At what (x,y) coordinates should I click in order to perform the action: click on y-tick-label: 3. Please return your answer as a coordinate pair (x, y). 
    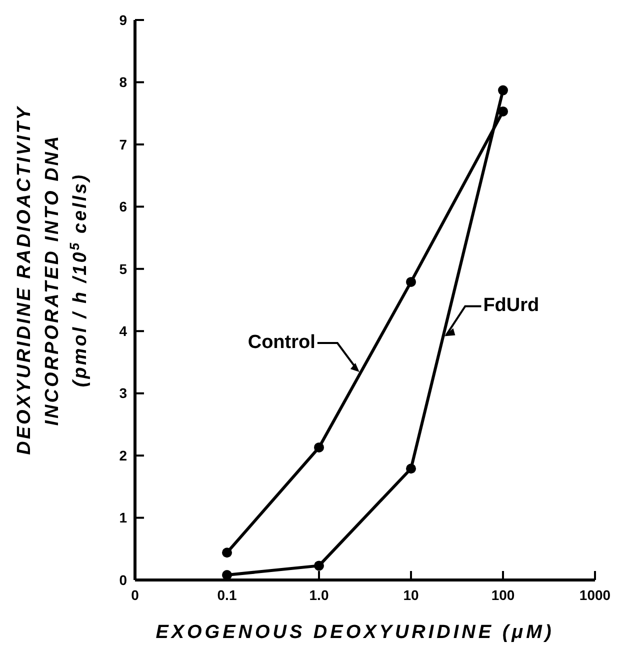
    Looking at the image, I should click on (123, 393).